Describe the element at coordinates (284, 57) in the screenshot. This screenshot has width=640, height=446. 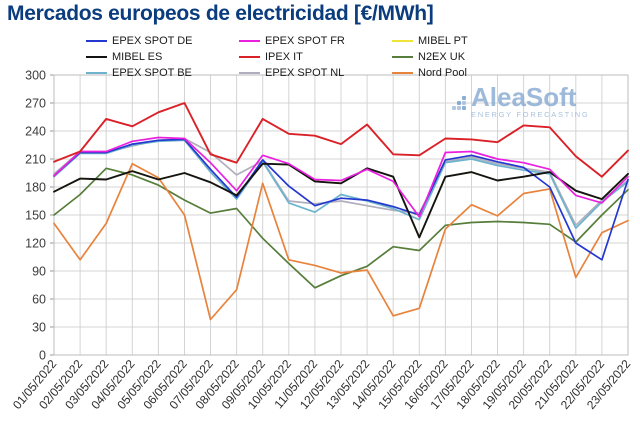
I see `legend-label: IPEX IT` at that location.